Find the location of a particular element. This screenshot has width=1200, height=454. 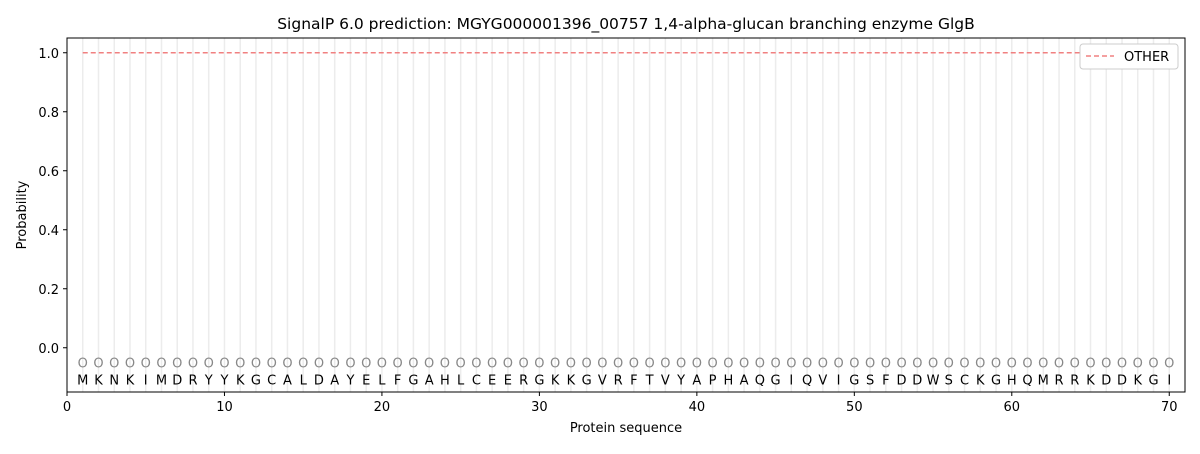

residue-letter: E is located at coordinates (366, 380).